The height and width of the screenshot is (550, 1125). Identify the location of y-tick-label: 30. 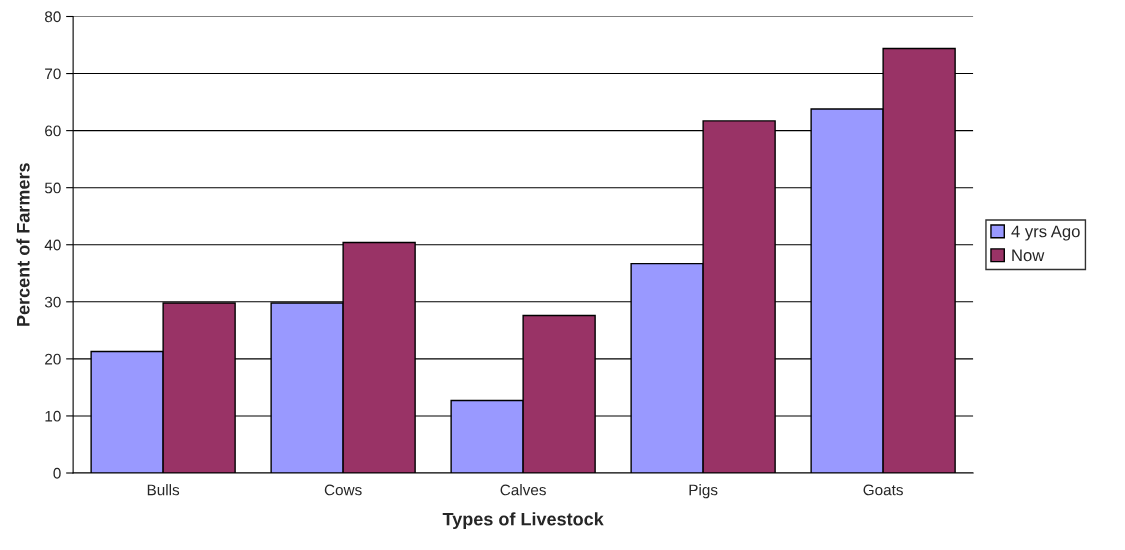
(52, 302).